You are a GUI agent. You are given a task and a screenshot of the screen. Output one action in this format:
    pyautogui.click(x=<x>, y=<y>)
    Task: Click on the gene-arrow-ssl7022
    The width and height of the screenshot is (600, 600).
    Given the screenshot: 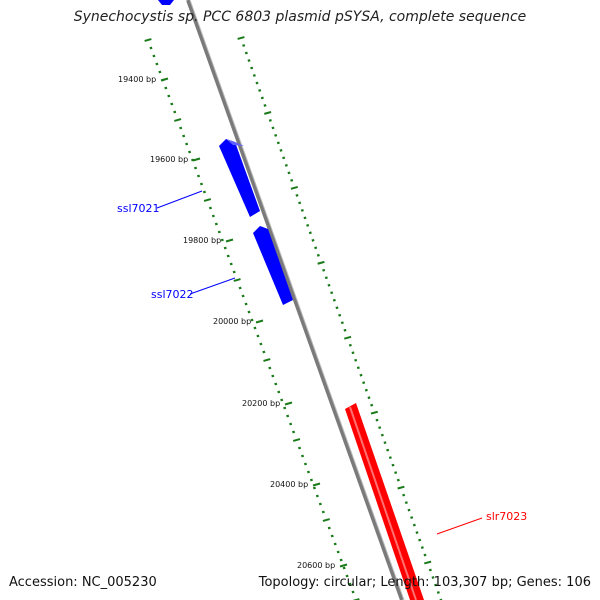 What is the action you would take?
    pyautogui.click(x=273, y=265)
    